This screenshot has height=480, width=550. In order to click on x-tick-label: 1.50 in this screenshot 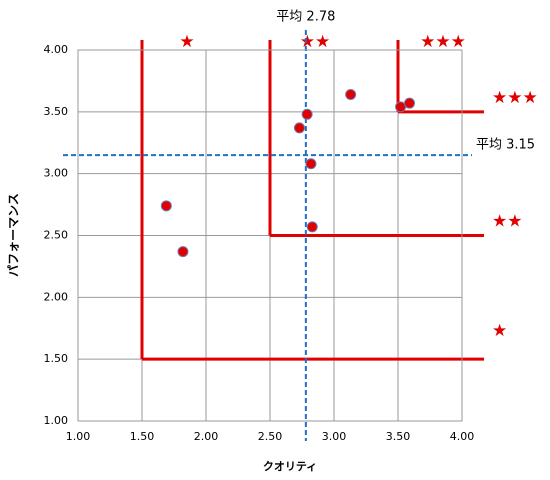, I will do `click(142, 436)`.